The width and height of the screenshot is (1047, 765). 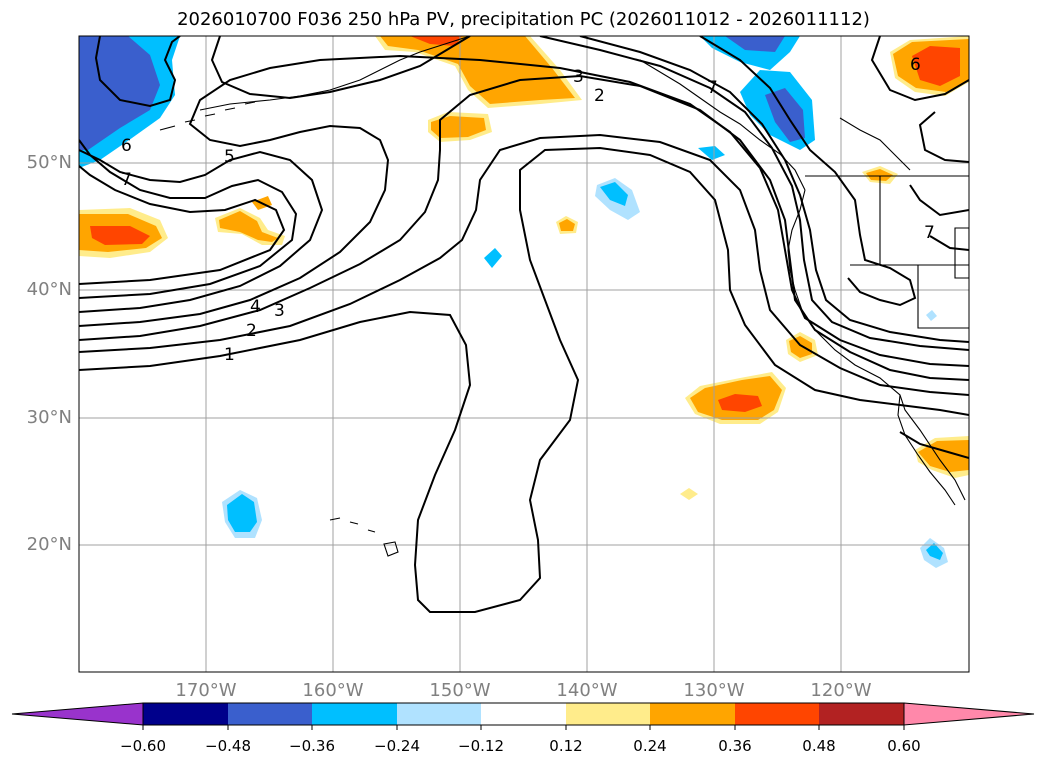 I want to click on alaska-panhandle, so click(x=722, y=125).